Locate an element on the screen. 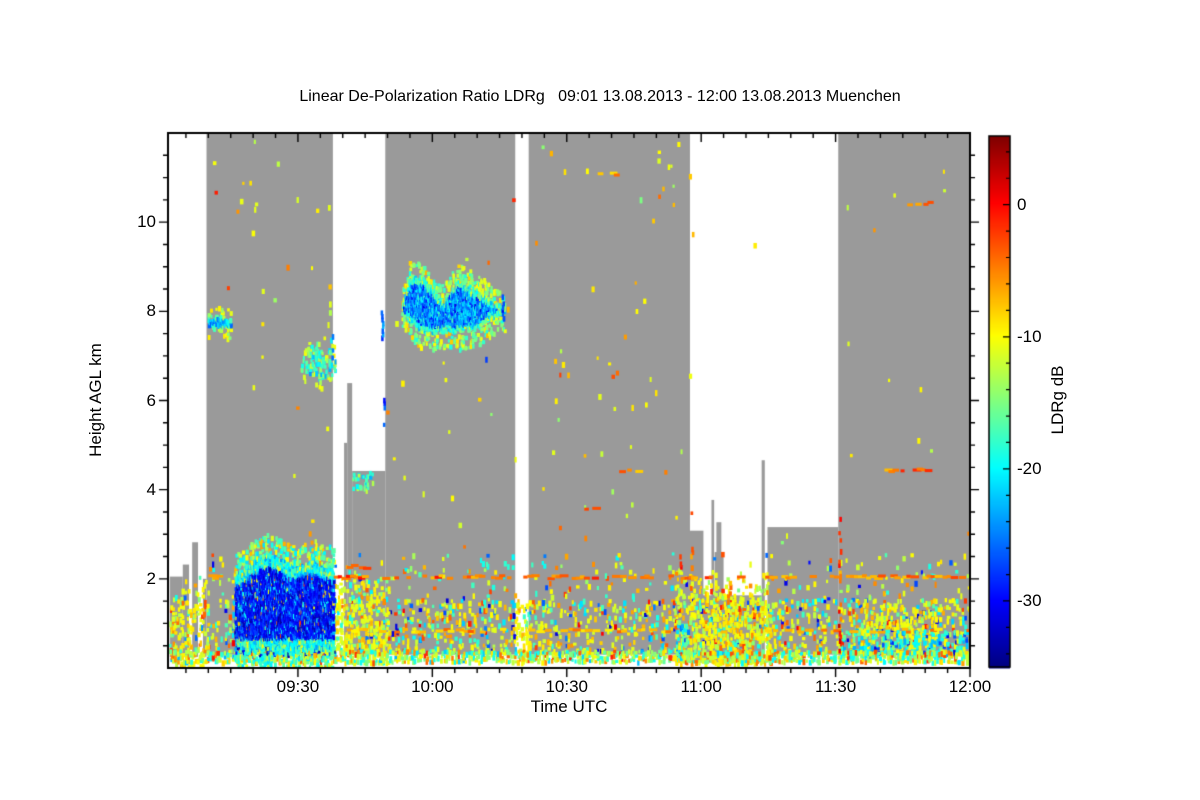 Image resolution: width=1200 pixels, height=800 pixels. x-tick-label: 12:00 is located at coordinates (970, 686).